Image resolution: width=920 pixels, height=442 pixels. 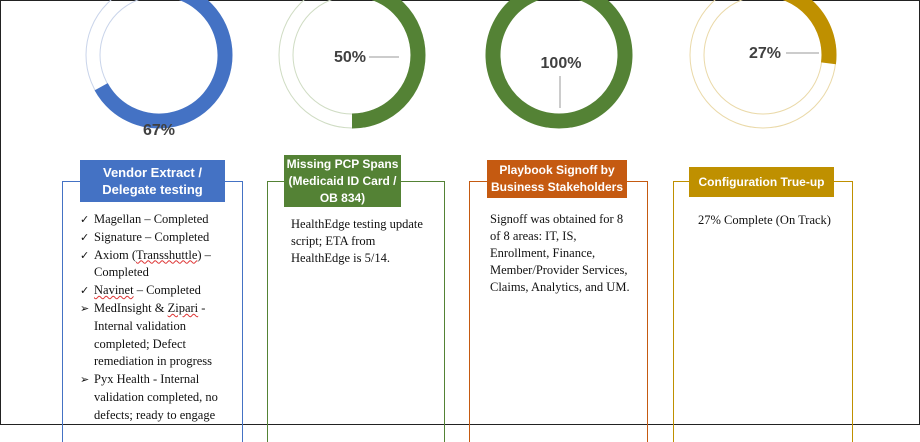 What do you see at coordinates (131, 307) in the screenshot?
I see `list-item-text: MedInsight &` at bounding box center [131, 307].